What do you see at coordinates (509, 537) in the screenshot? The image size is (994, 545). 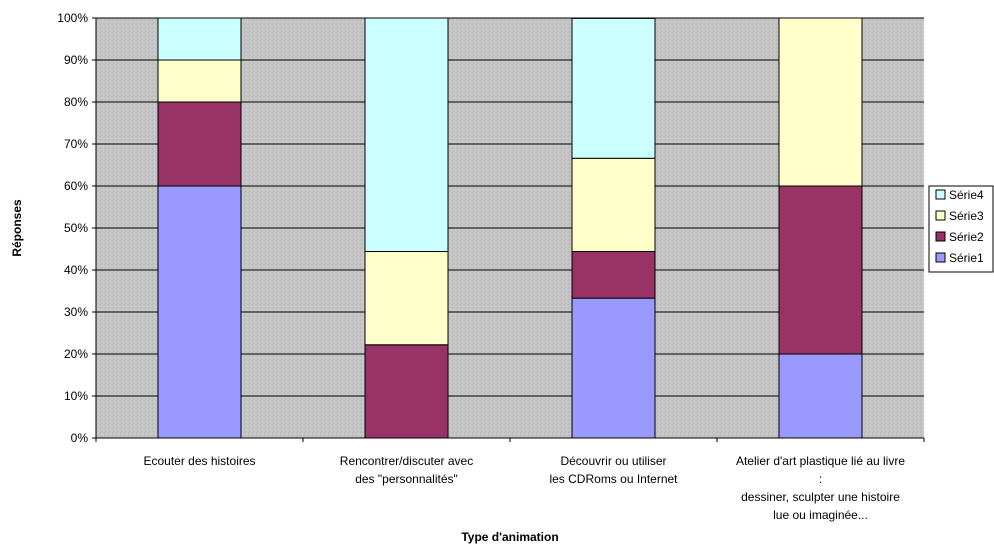 I see `x-axis-title: Type d'animation` at bounding box center [509, 537].